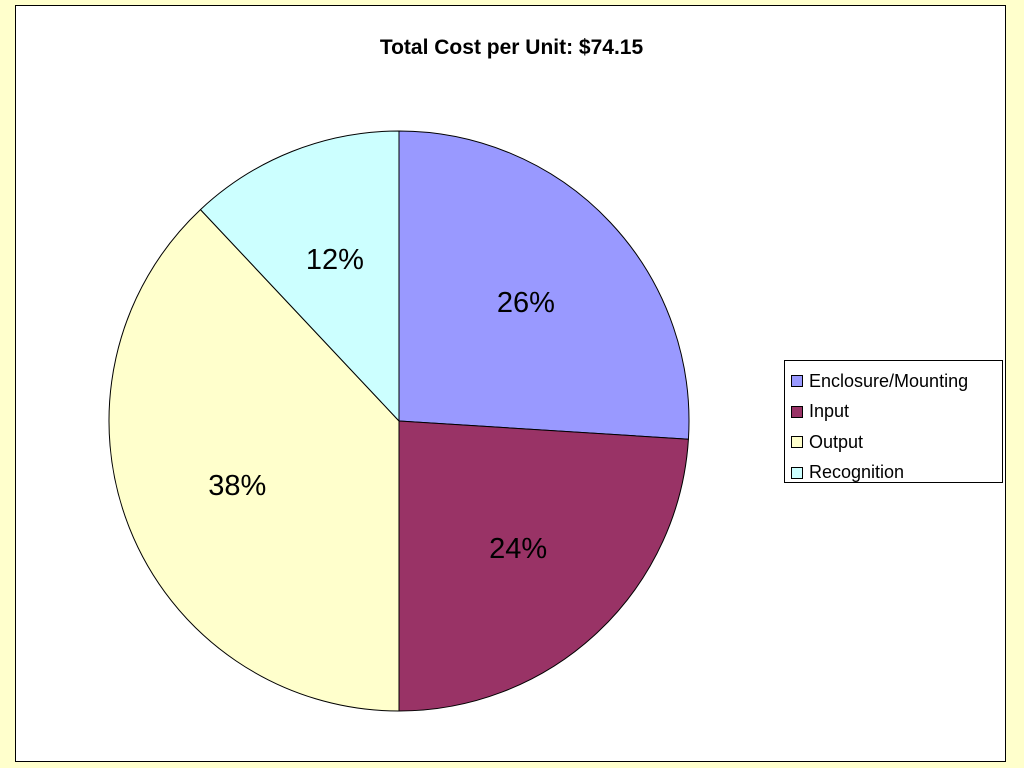  Describe the element at coordinates (237, 486) in the screenshot. I see `data-label: 38%` at that location.